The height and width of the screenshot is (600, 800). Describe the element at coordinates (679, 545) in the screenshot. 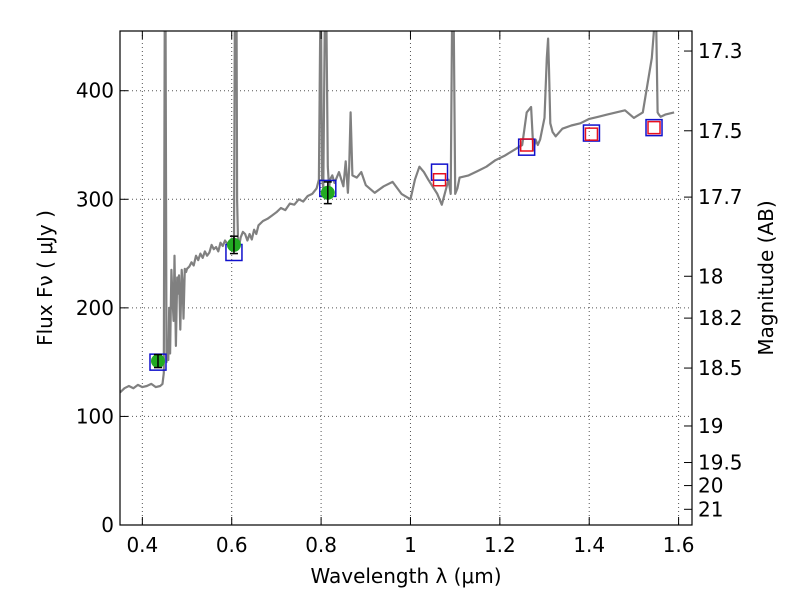

I see `x-tick-label: 1.6` at that location.